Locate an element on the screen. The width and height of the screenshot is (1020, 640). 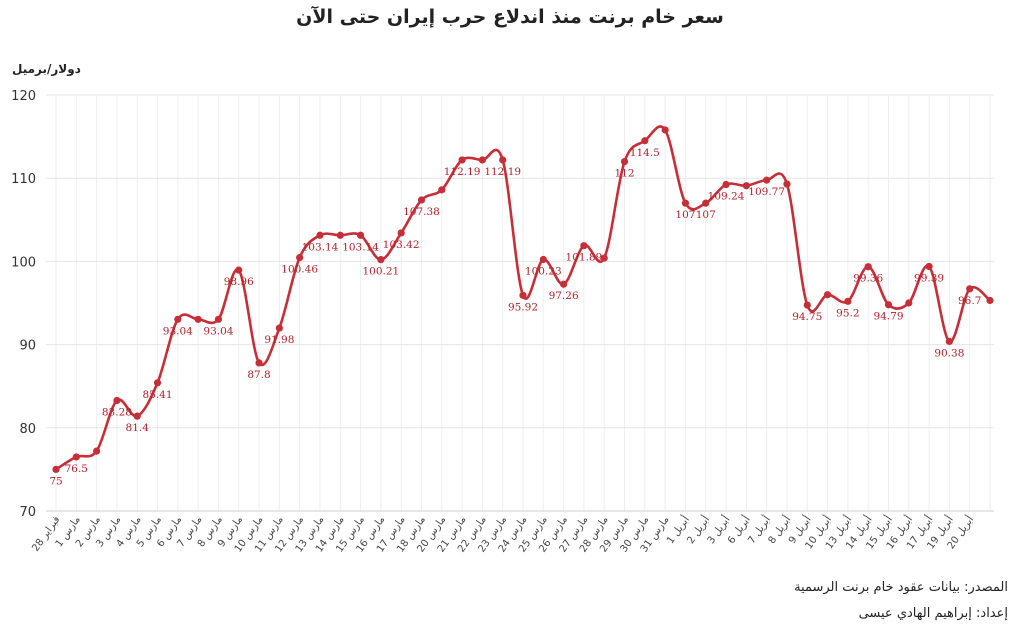
data-label: 96.7 is located at coordinates (969, 301).